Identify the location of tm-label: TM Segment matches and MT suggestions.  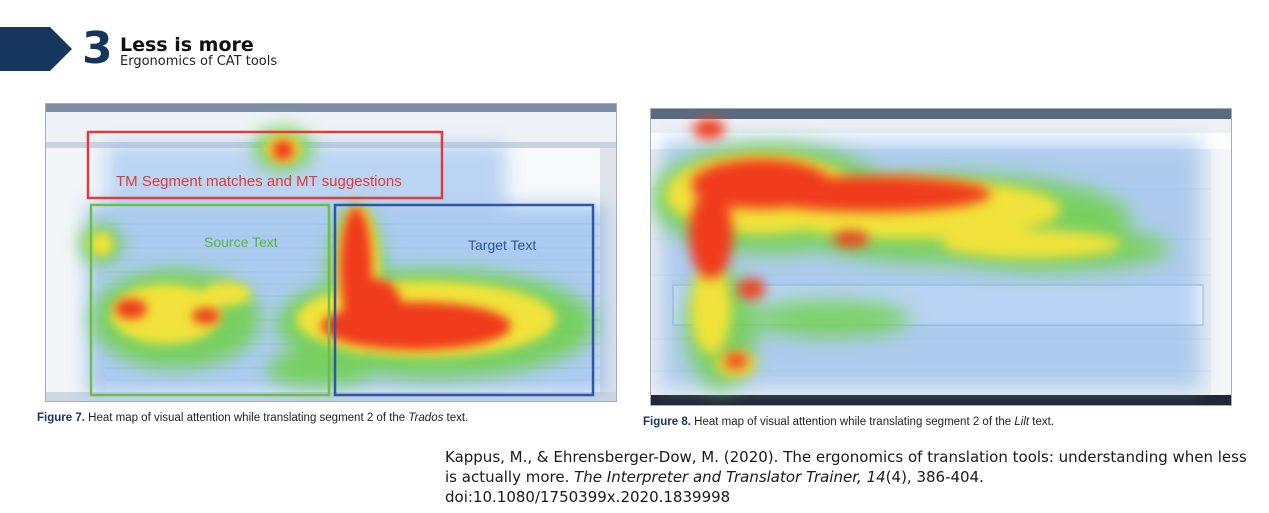
(259, 181).